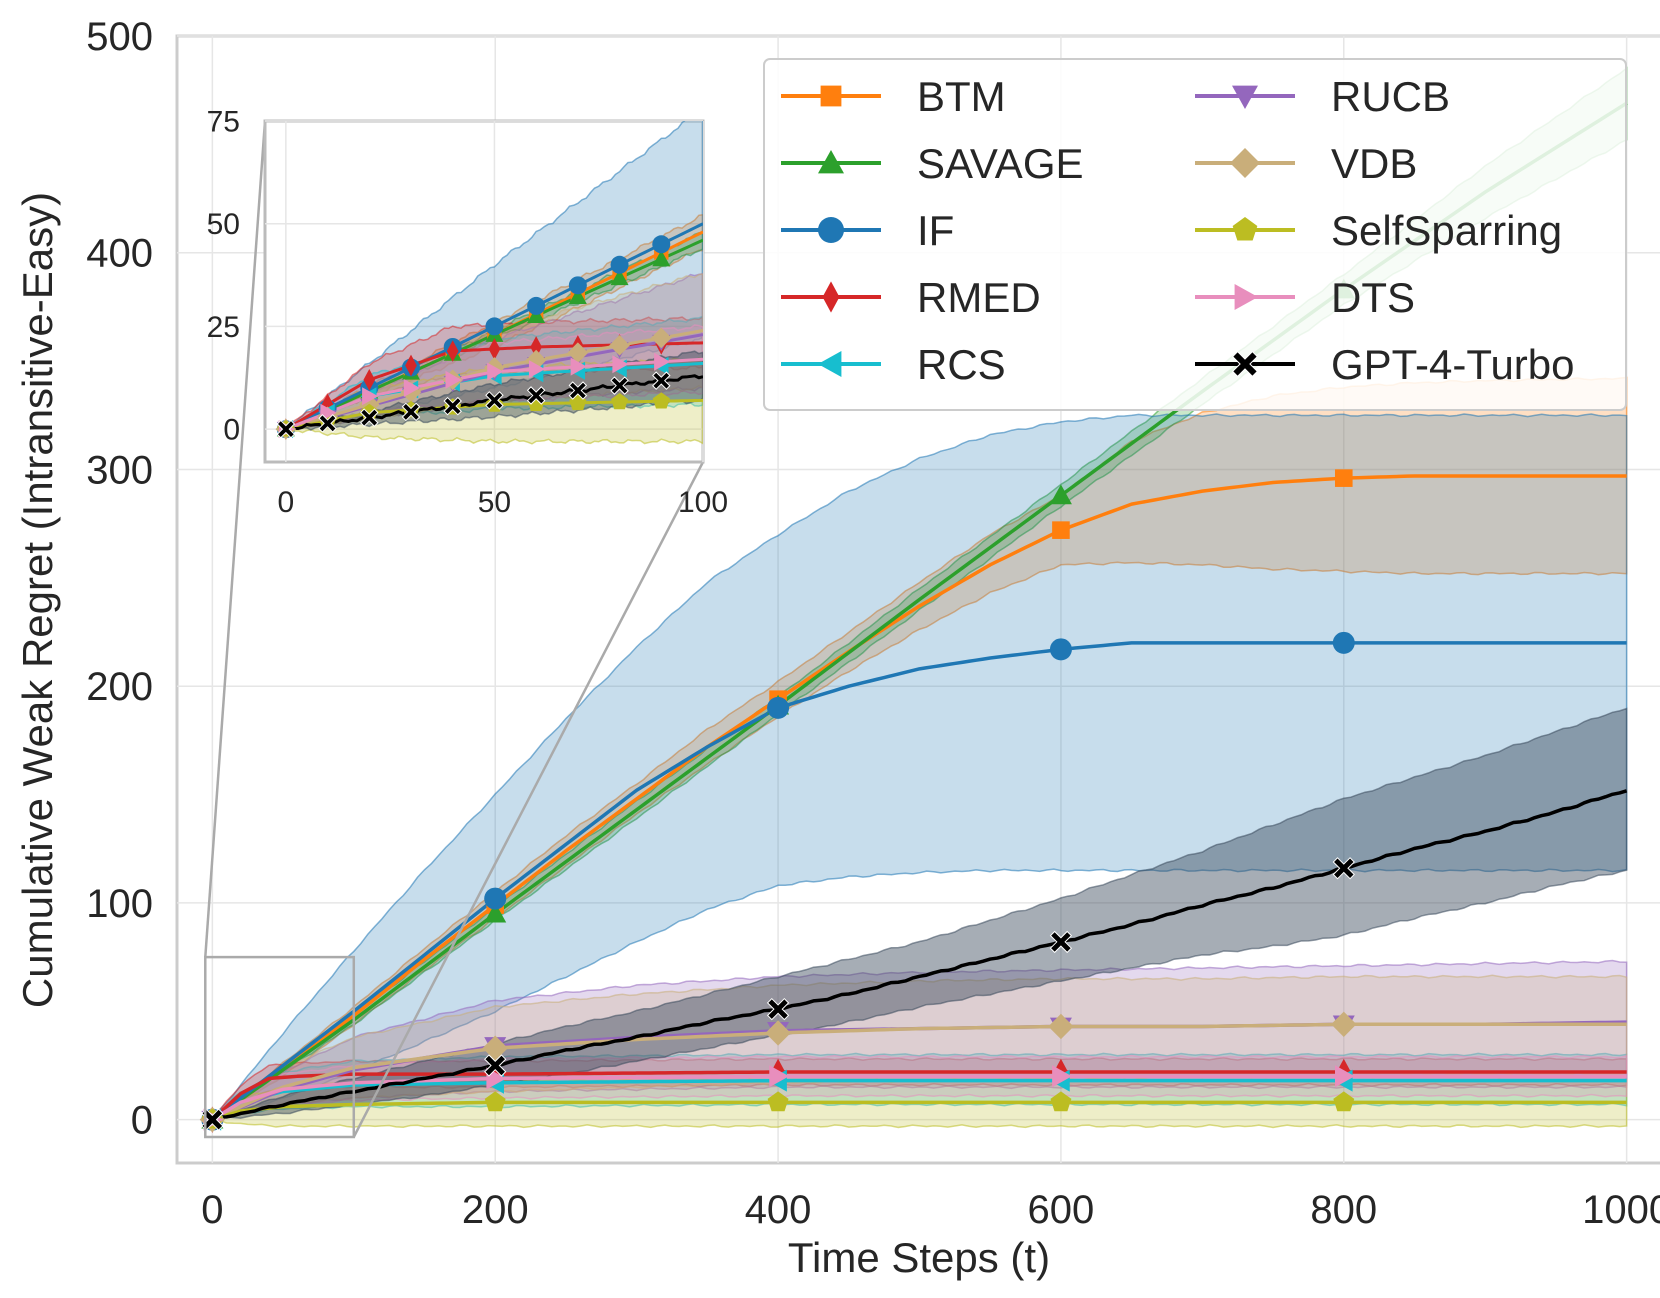 Image resolution: width=1660 pixels, height=1298 pixels. I want to click on y-tick-label: 300, so click(119, 470).